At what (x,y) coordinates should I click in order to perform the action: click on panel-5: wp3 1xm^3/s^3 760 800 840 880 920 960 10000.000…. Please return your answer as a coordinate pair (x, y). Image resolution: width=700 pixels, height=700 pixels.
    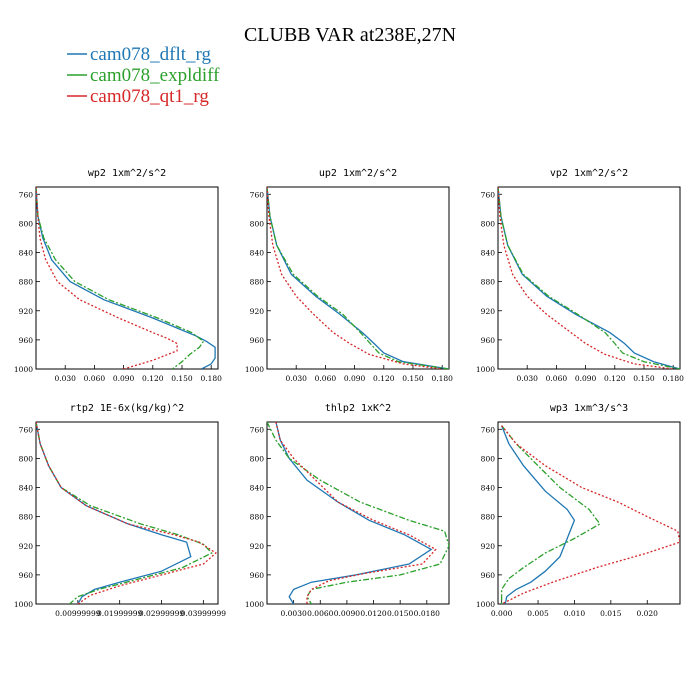
    Looking at the image, I should click on (578, 510).